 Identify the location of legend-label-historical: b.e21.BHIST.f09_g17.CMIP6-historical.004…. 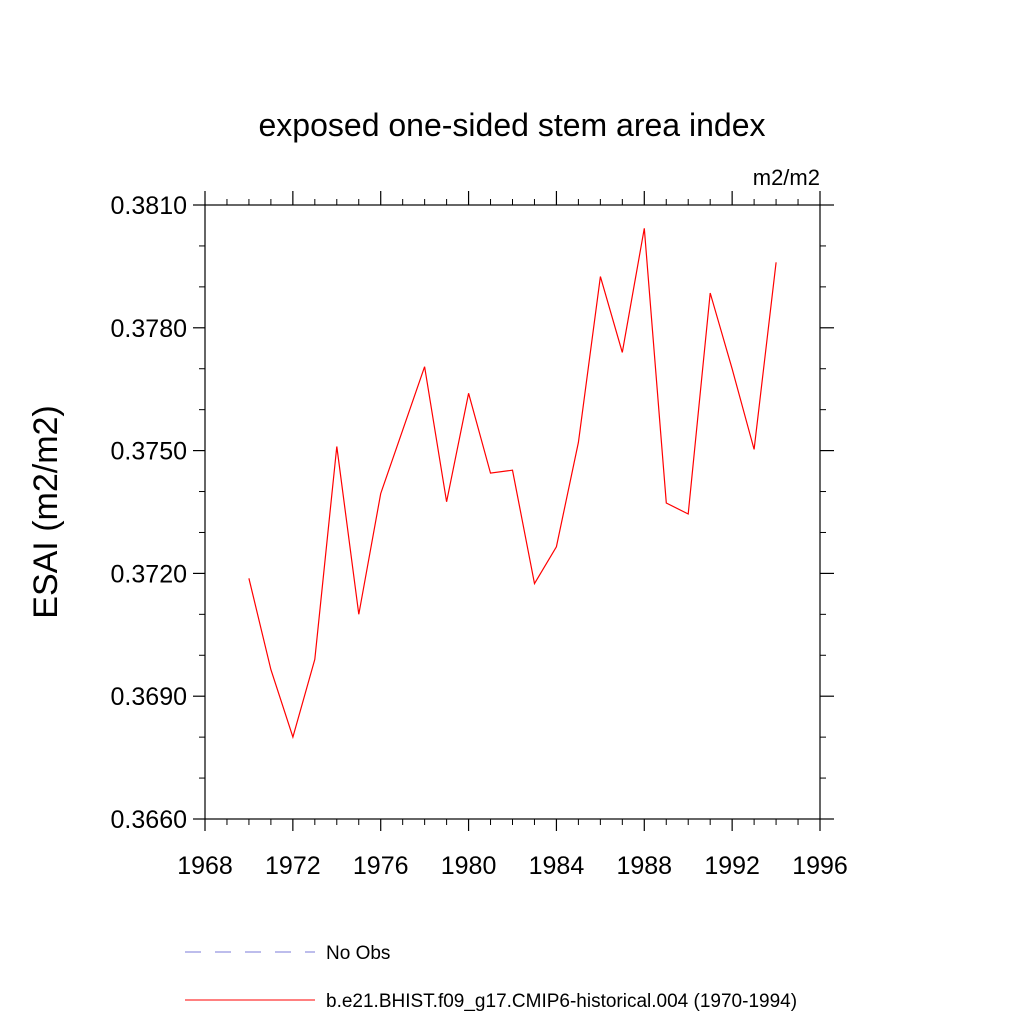
(561, 1001).